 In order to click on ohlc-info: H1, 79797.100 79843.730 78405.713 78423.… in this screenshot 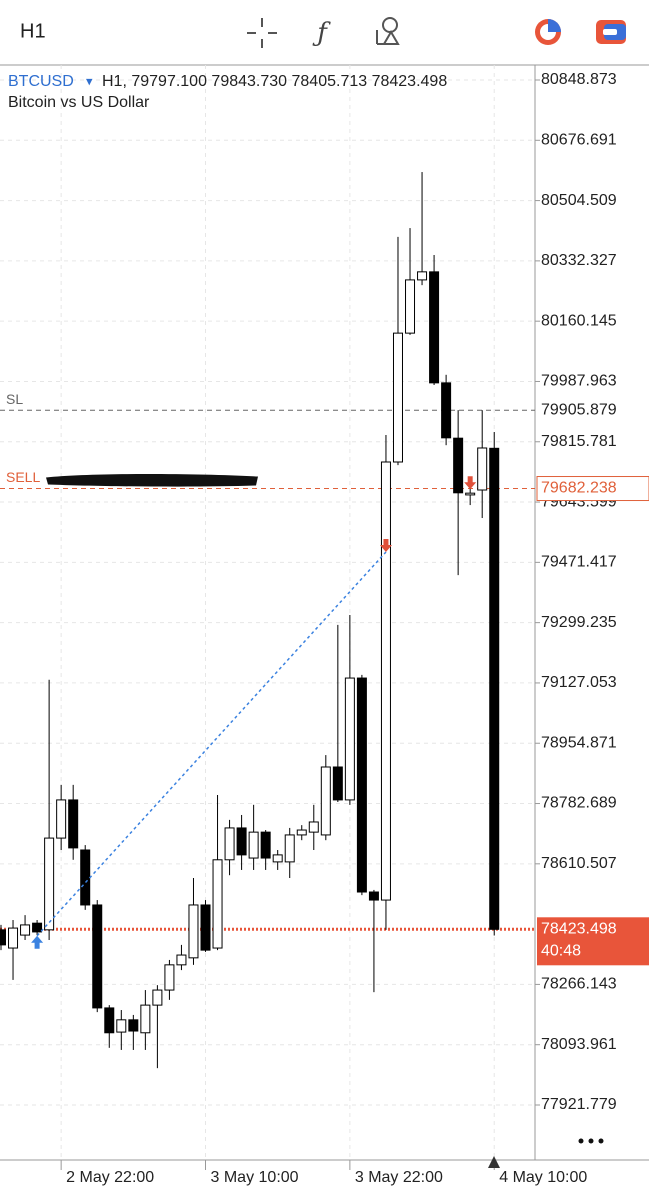, I will do `click(274, 81)`.